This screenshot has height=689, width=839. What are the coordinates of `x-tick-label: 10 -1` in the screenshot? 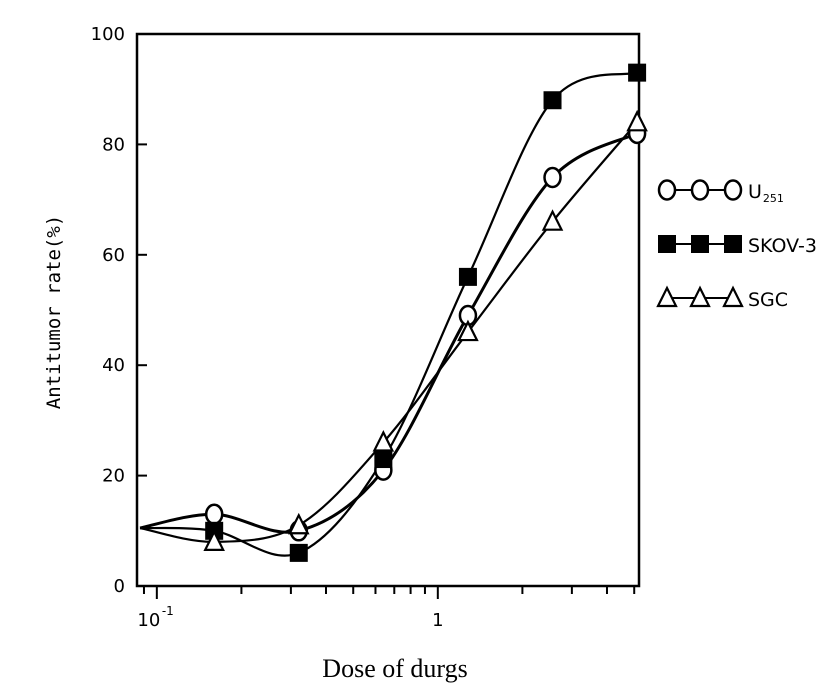 It's located at (155, 617).